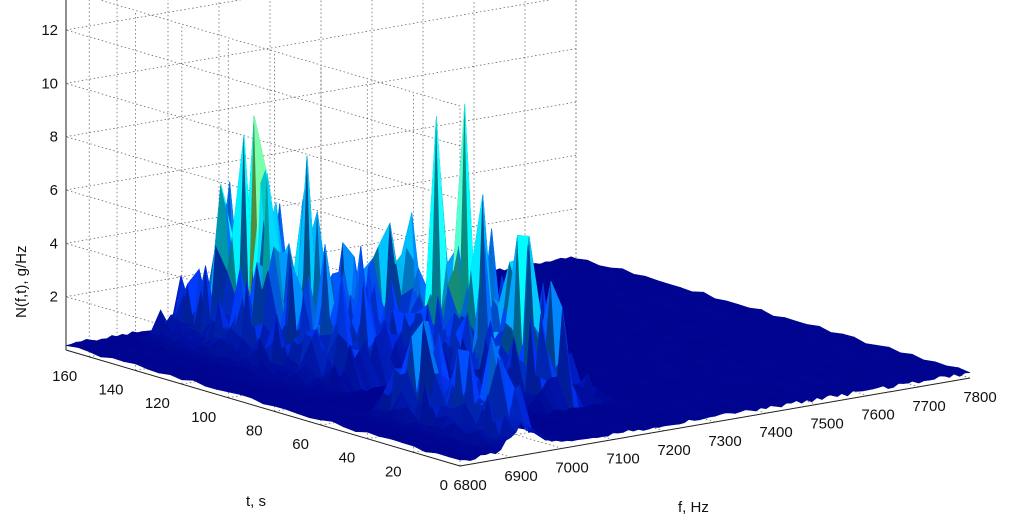 This screenshot has height=520, width=1024. I want to click on z-tick-label: 8, so click(54, 137).